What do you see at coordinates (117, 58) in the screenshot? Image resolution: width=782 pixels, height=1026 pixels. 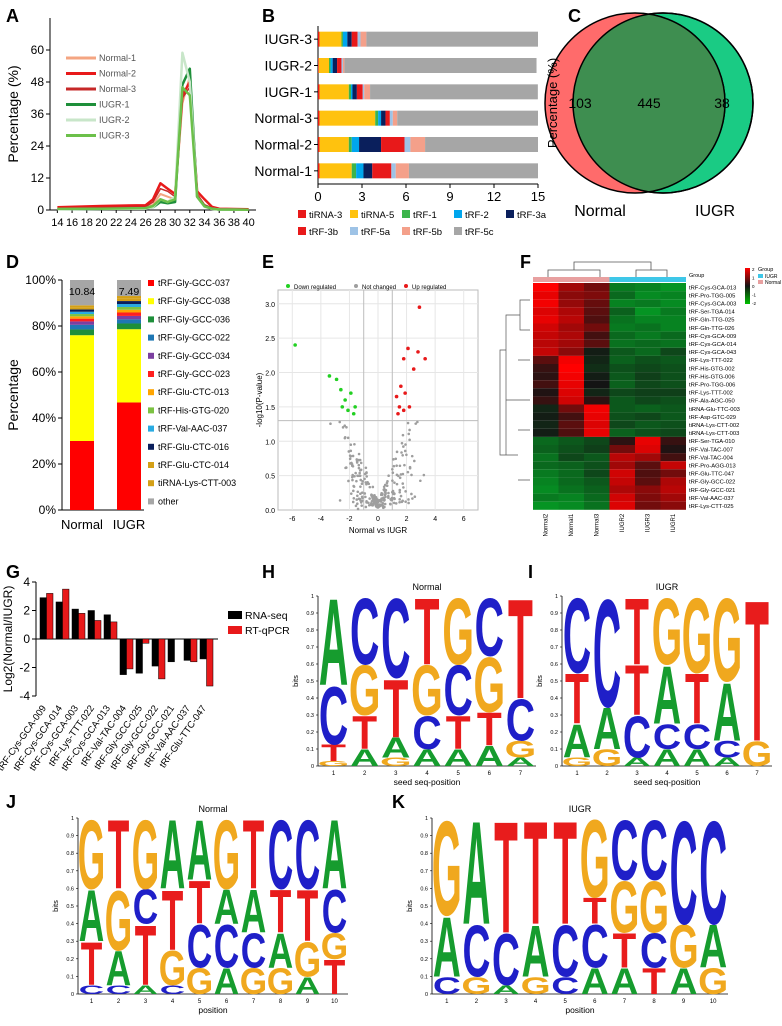 I see `a-legend-label: Normal-1` at bounding box center [117, 58].